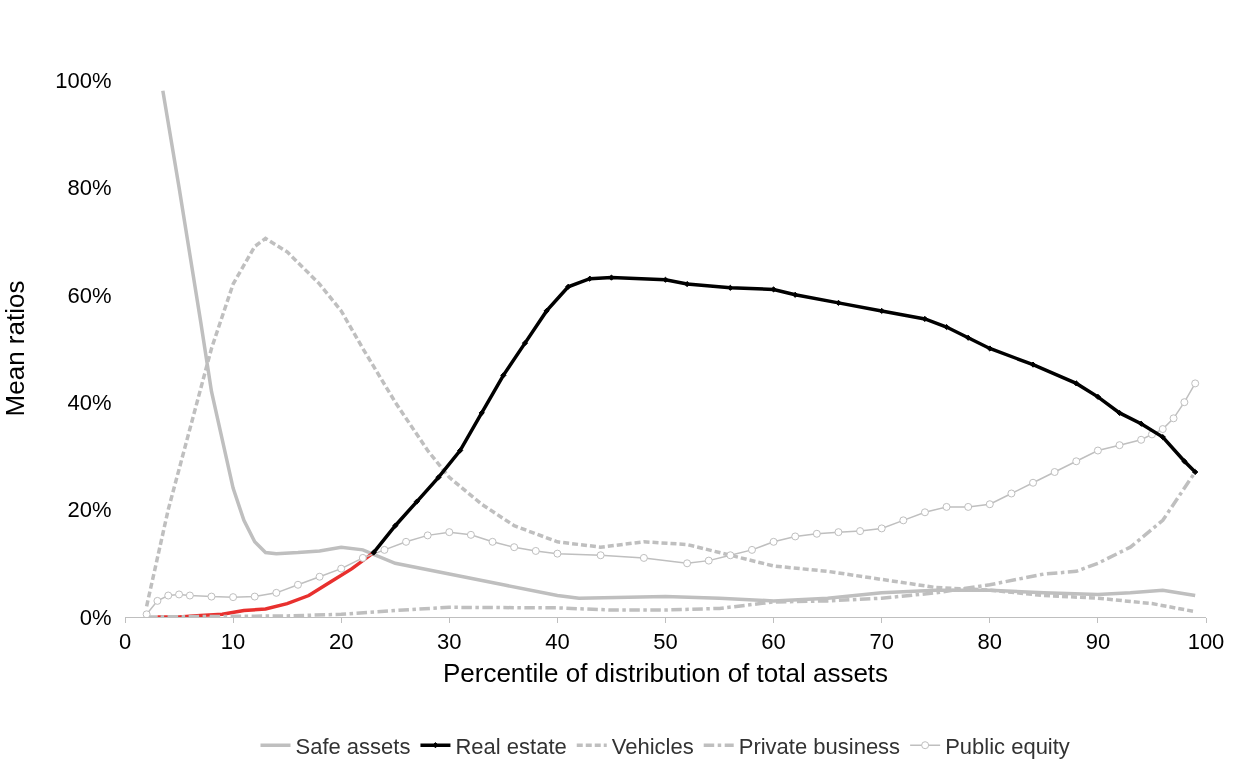 This screenshot has height=778, width=1246. Describe the element at coordinates (665, 673) in the screenshot. I see `x-axis-title: Percentile of distribution of total assets` at that location.